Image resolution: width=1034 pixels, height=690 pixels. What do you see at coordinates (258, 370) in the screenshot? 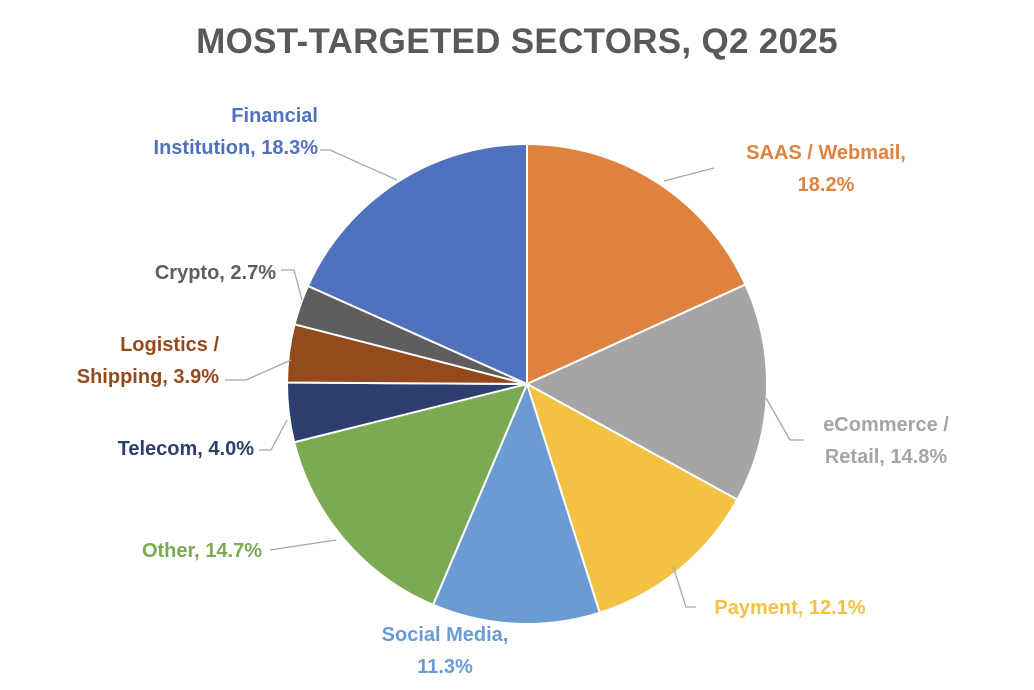
I see `leader-line-logistics-shipping` at bounding box center [258, 370].